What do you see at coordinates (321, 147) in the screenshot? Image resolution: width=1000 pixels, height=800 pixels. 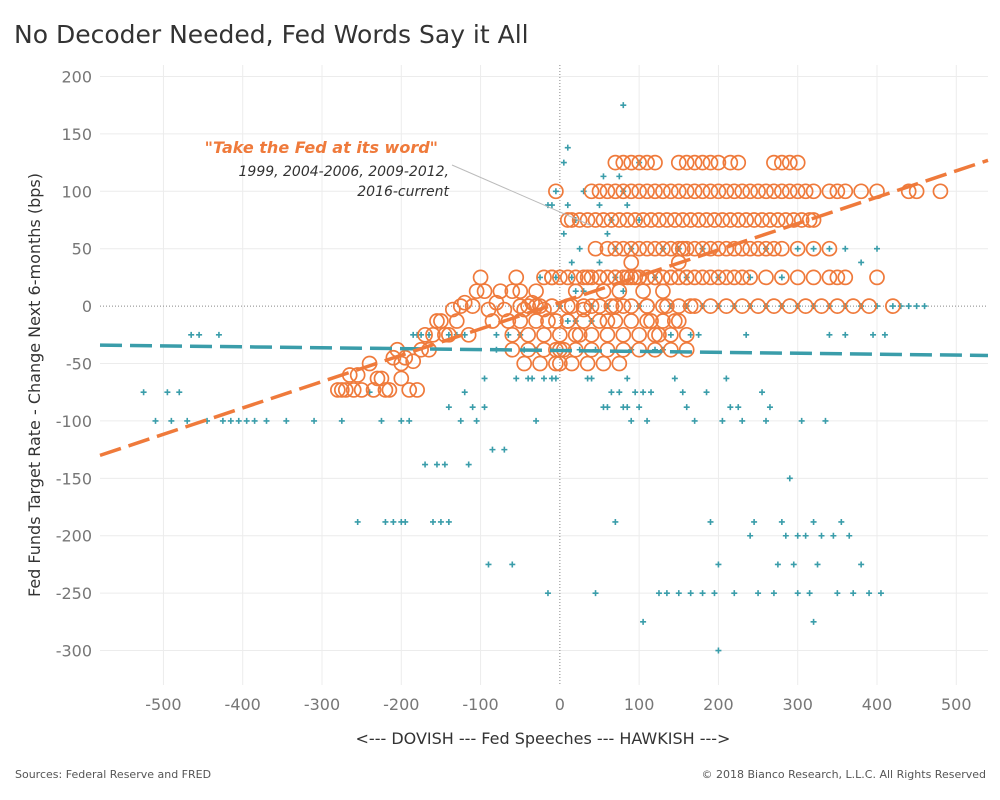 I see `annotation-title: "Take the Fed at its word"` at bounding box center [321, 147].